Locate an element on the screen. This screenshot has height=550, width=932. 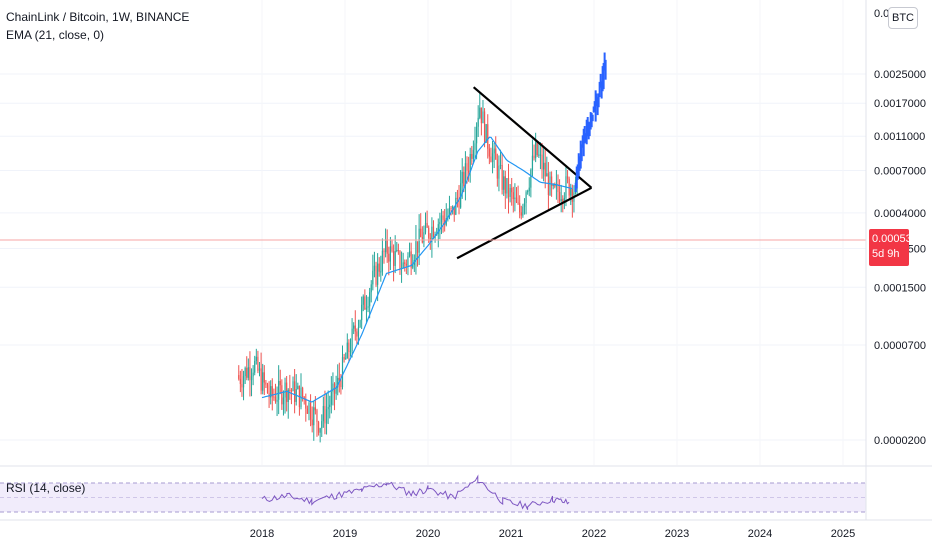
x-tick-label: 2022 is located at coordinates (594, 534).